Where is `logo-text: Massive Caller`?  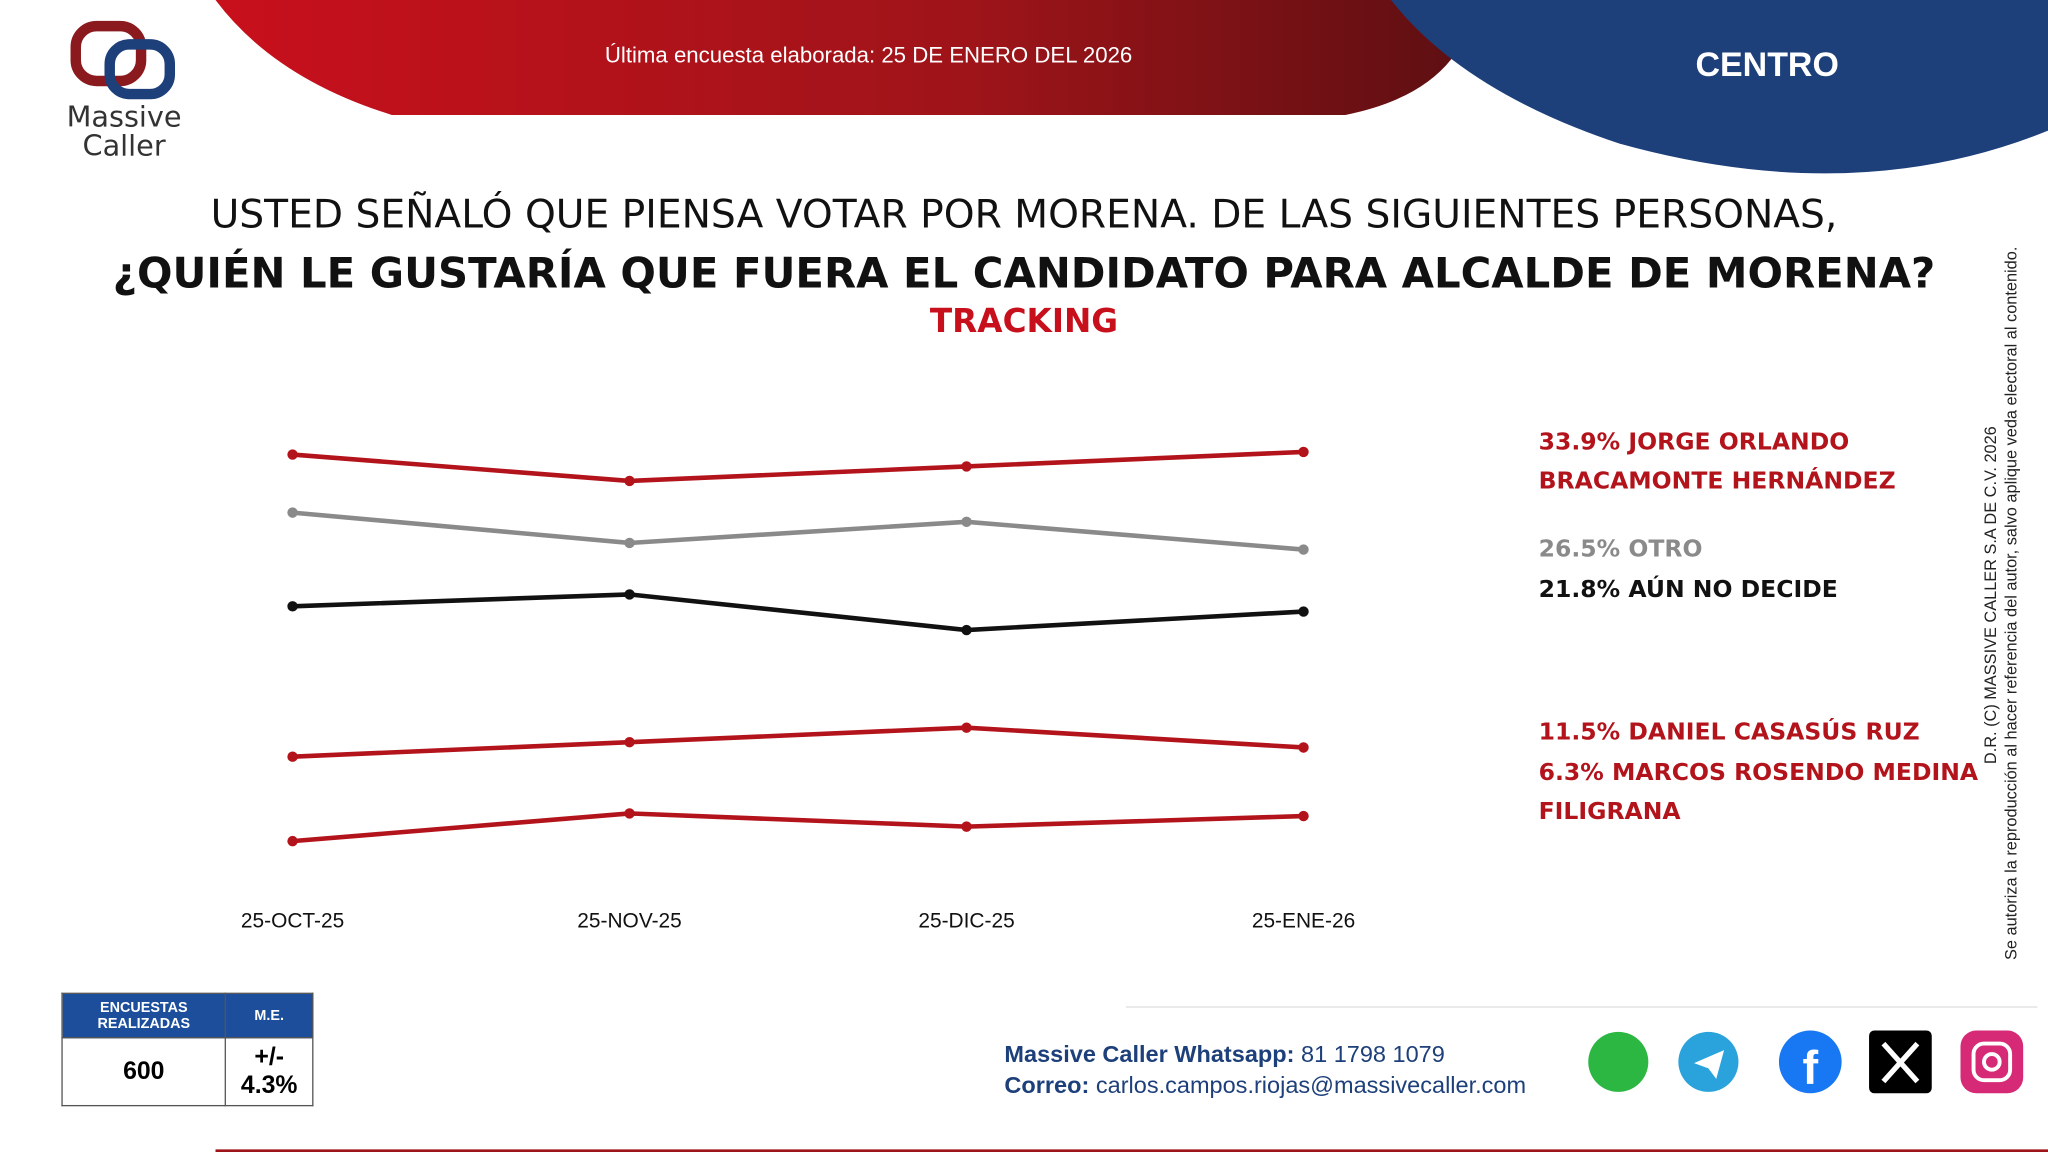 logo-text: Massive Caller is located at coordinates (124, 132).